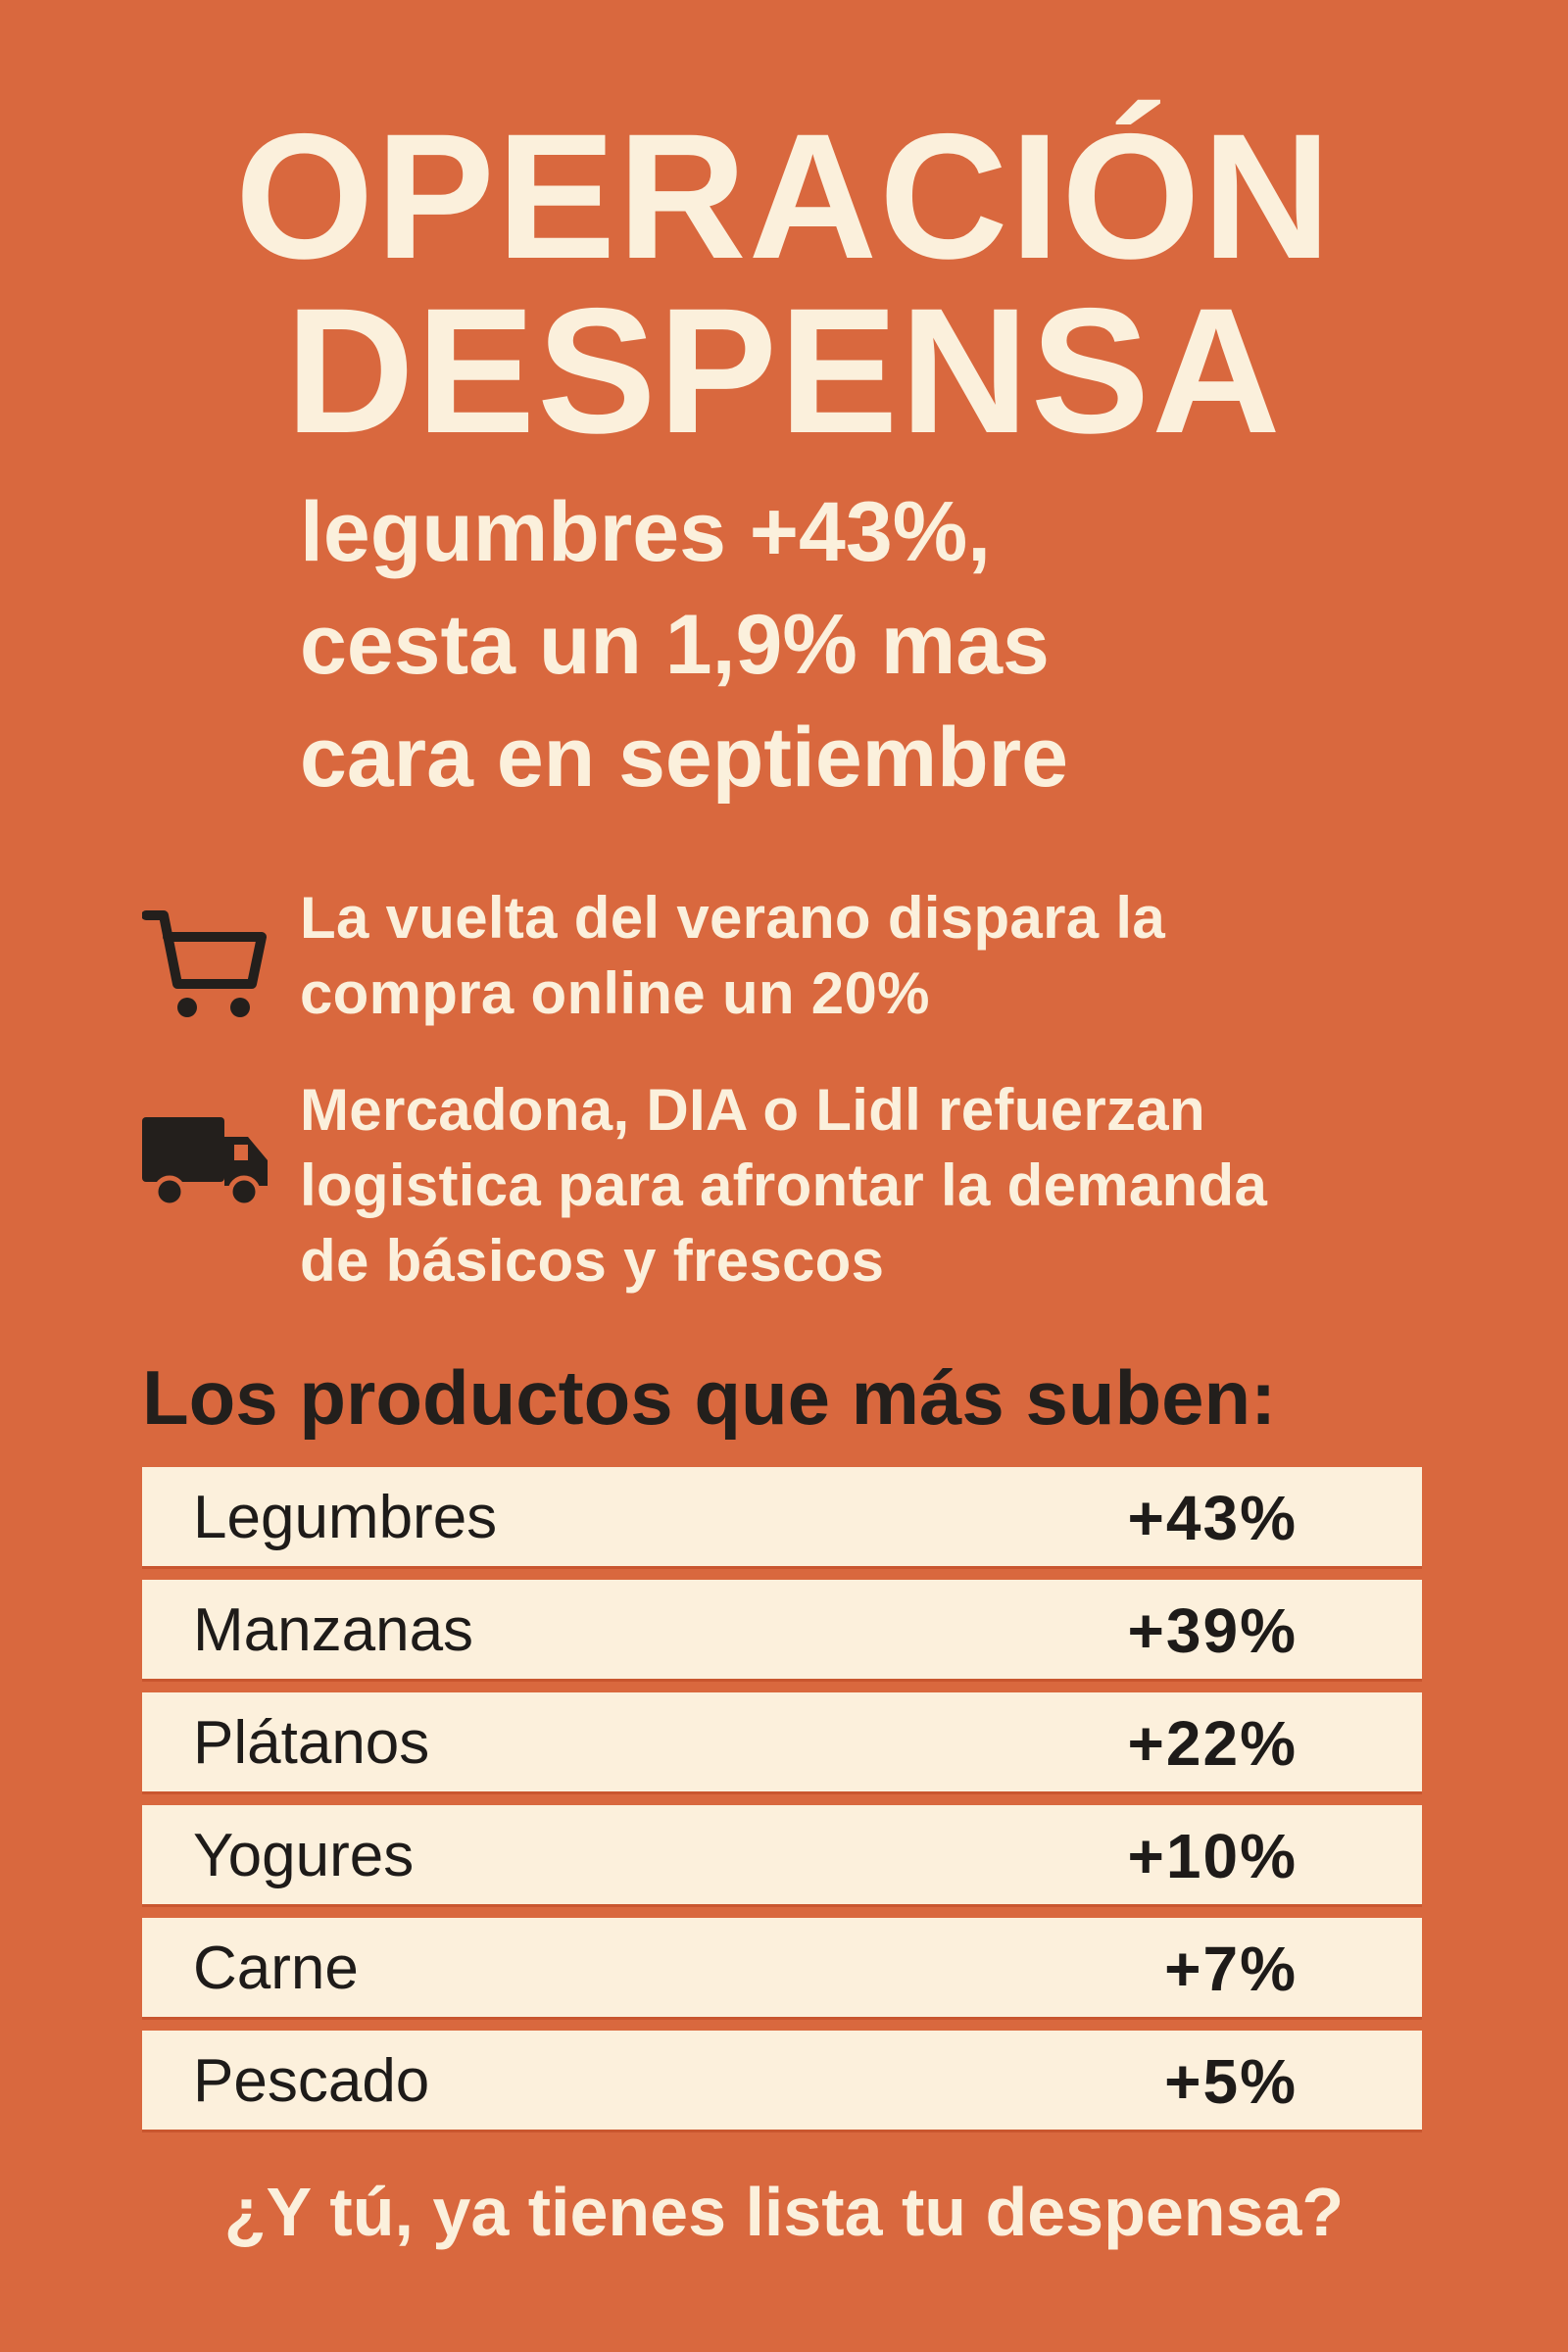 Image resolution: width=1568 pixels, height=2352 pixels. Describe the element at coordinates (276, 1968) in the screenshot. I see `product-name: Carne` at that location.